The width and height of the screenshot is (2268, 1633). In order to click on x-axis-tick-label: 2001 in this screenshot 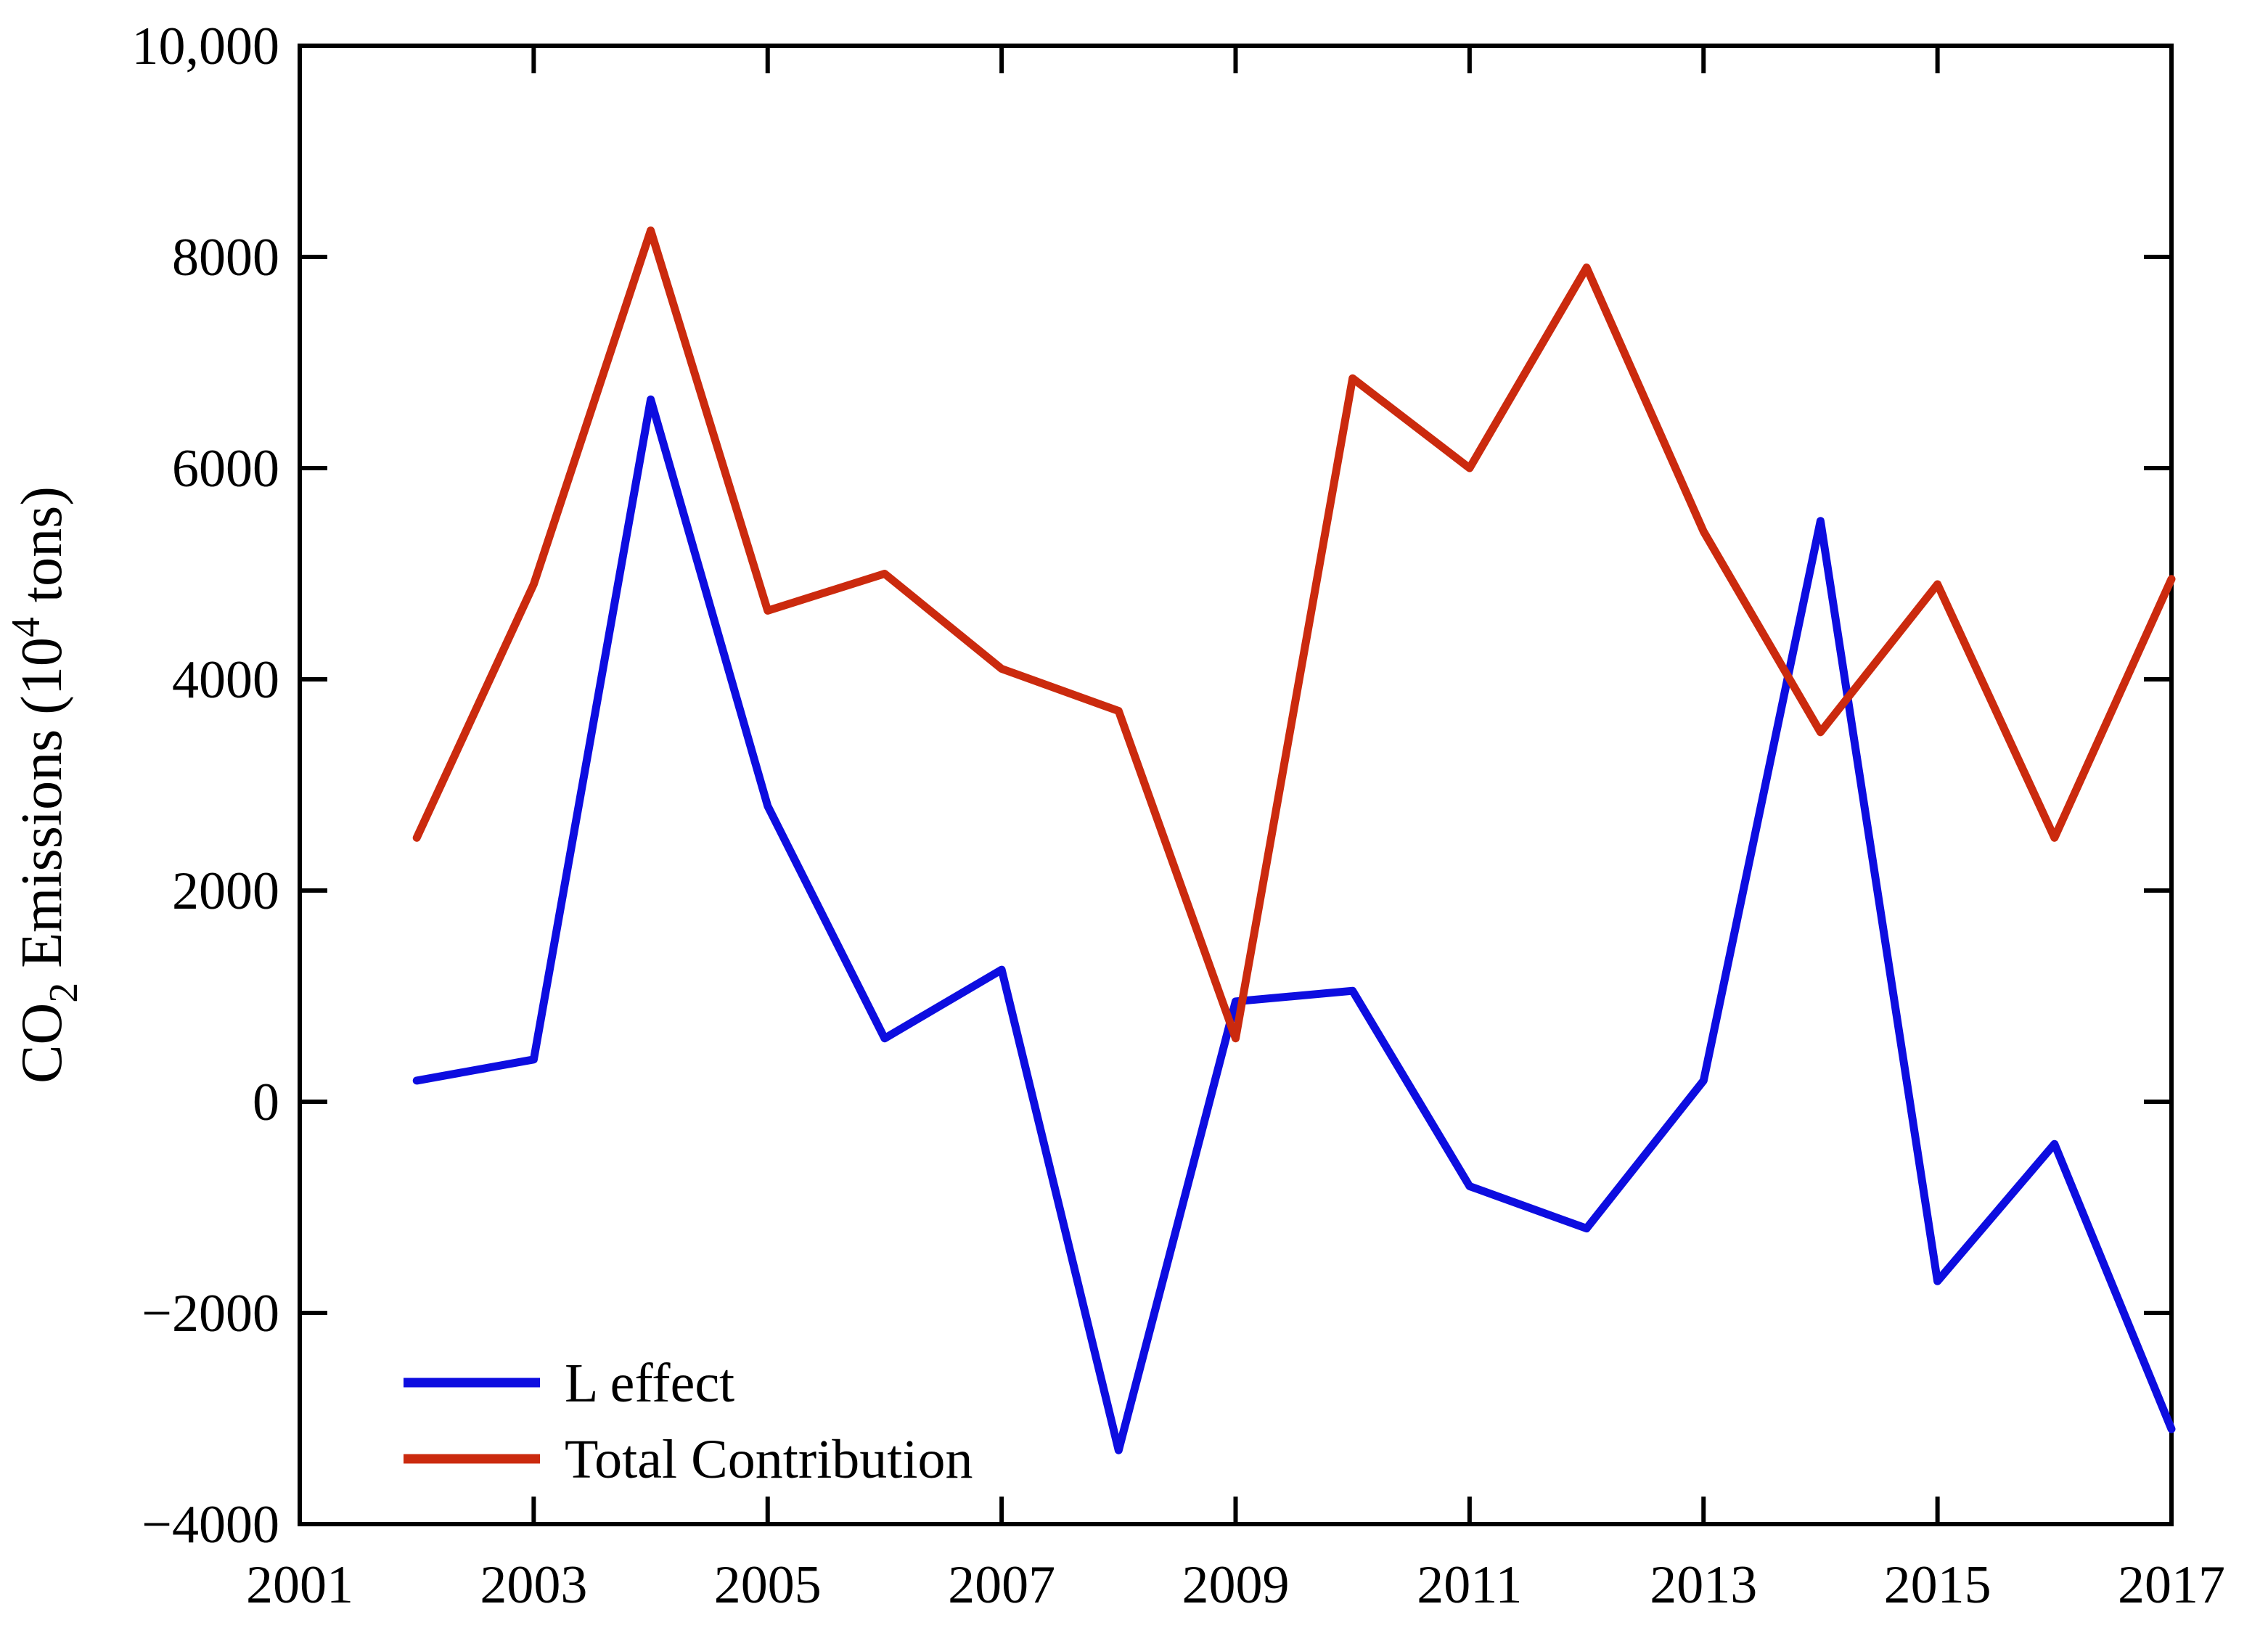, I will do `click(299, 1585)`.